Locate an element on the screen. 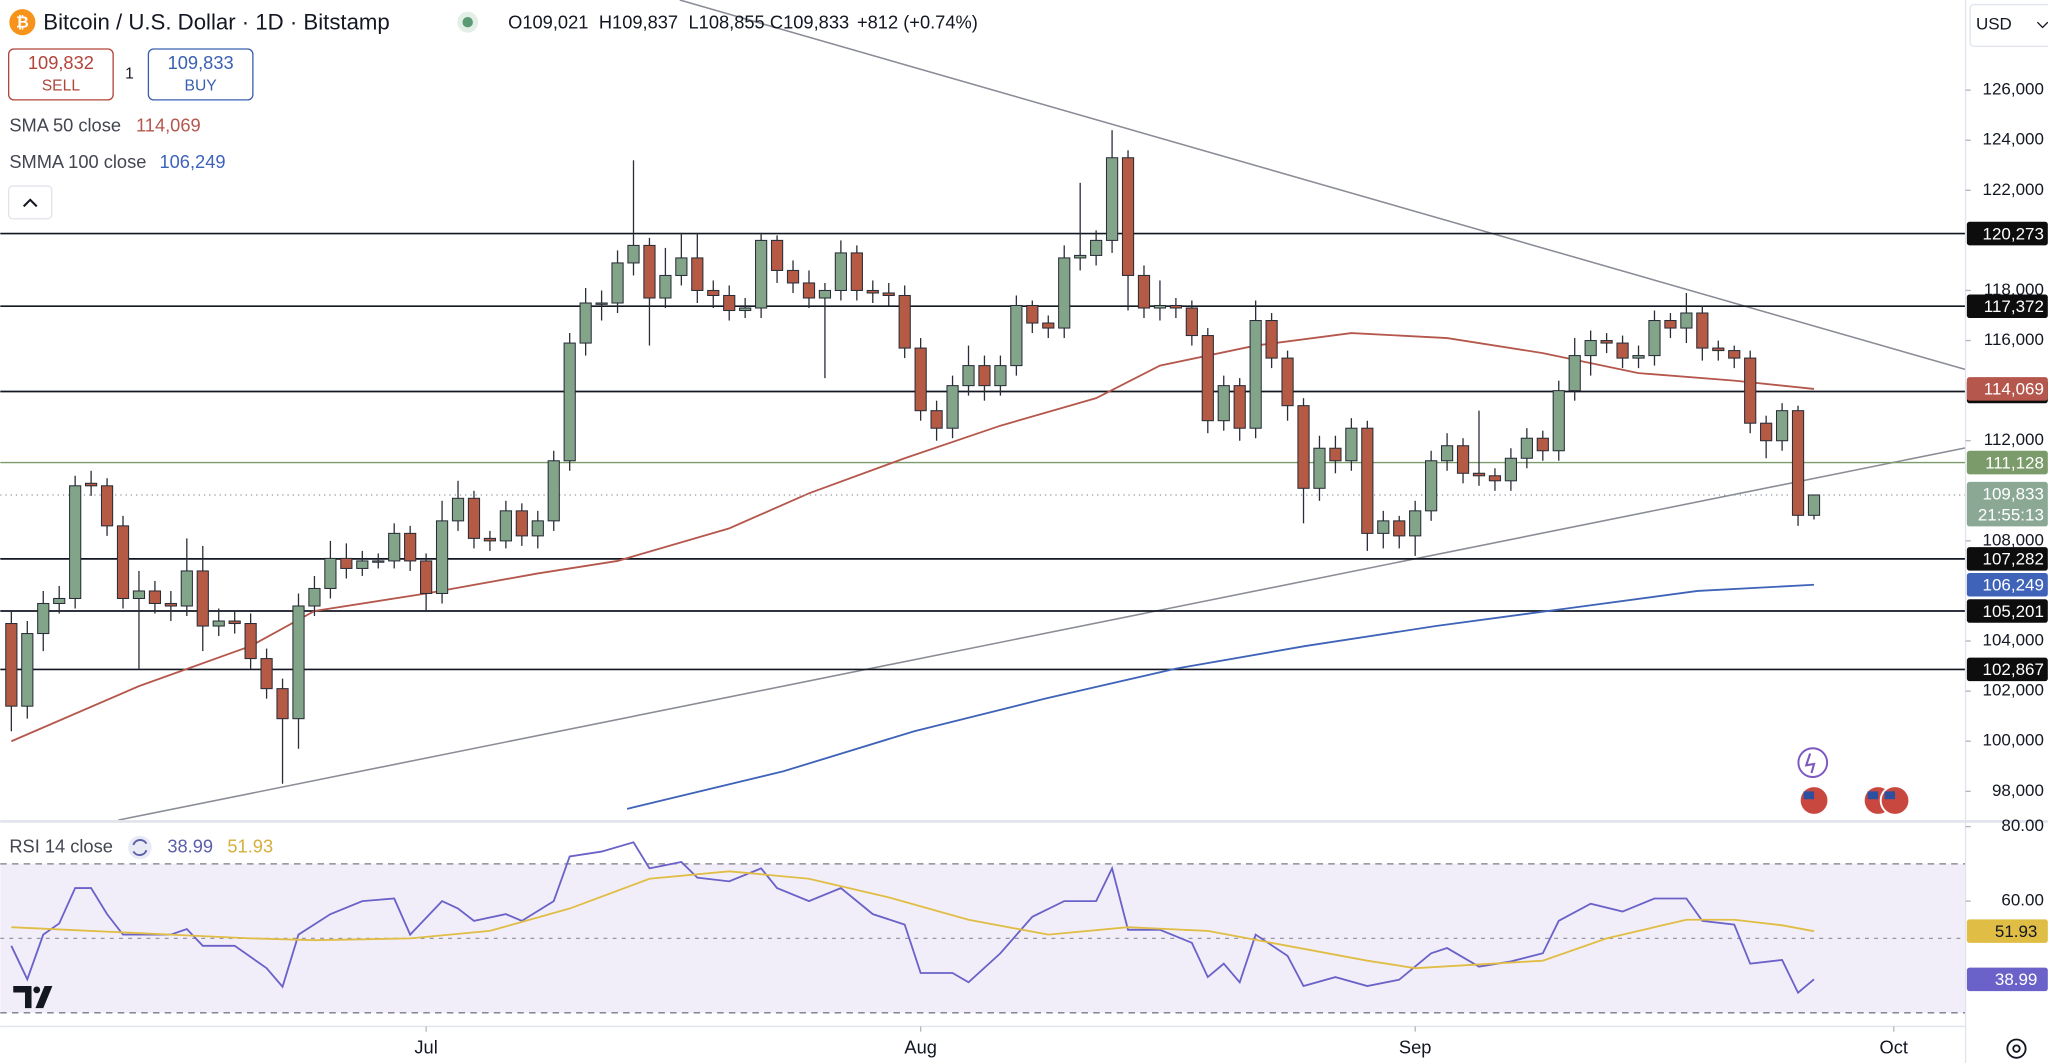 Image resolution: width=2048 pixels, height=1063 pixels. tv-logo is located at coordinates (33, 997).